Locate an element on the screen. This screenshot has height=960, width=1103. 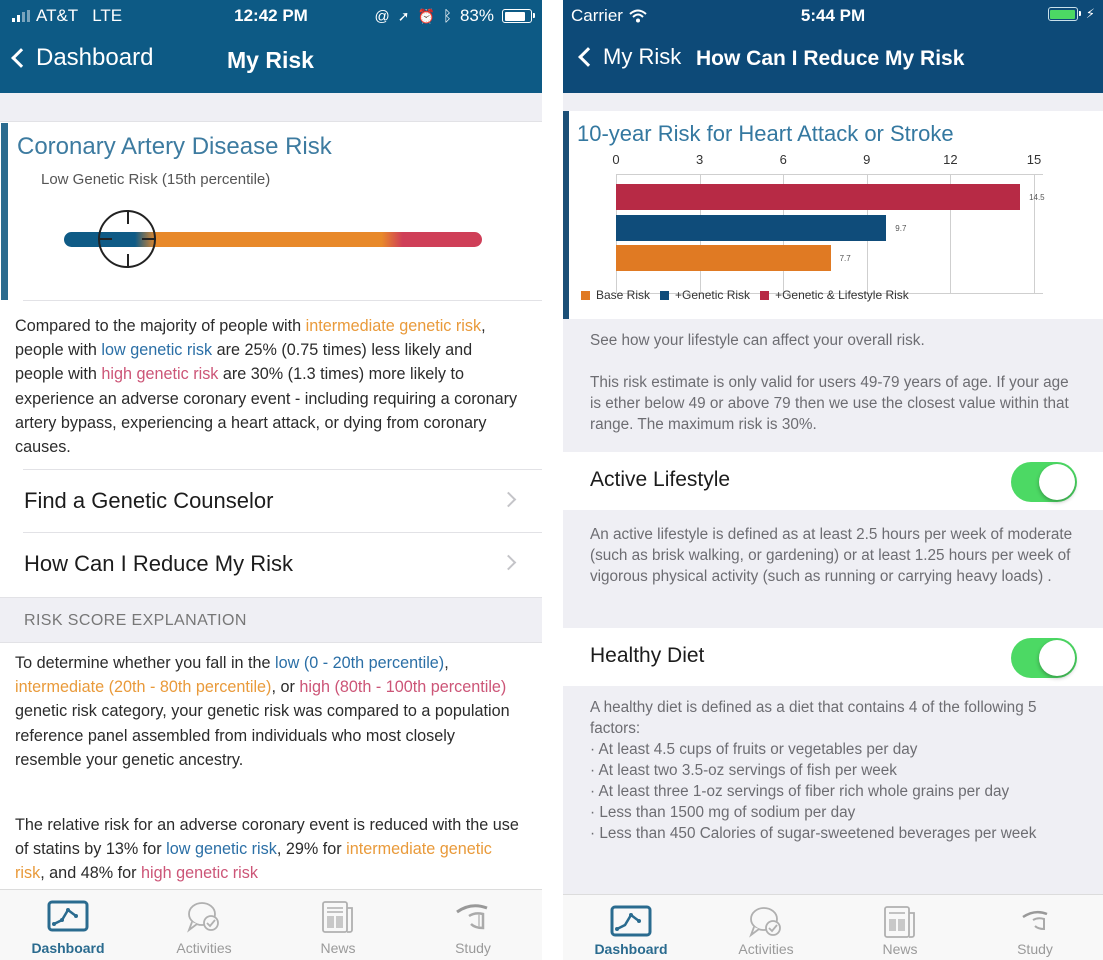
risk-gradient-bar is located at coordinates (273, 239).